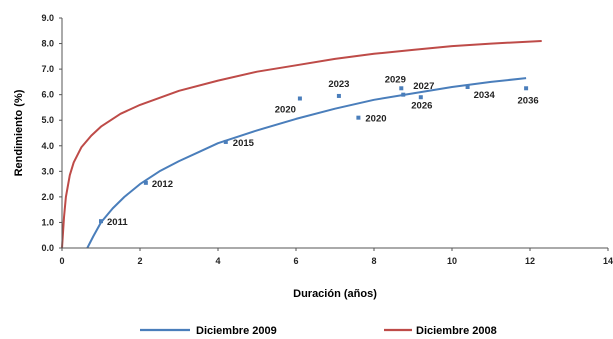  Describe the element at coordinates (47, 18) in the screenshot. I see `y-tick-label: 9.0` at that location.